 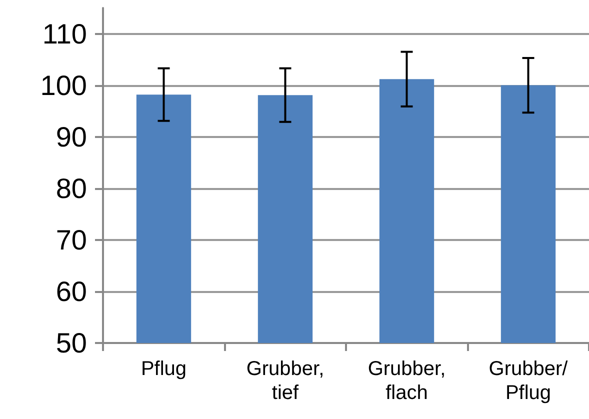 I want to click on y-tick-label: 70, so click(x=71, y=240).